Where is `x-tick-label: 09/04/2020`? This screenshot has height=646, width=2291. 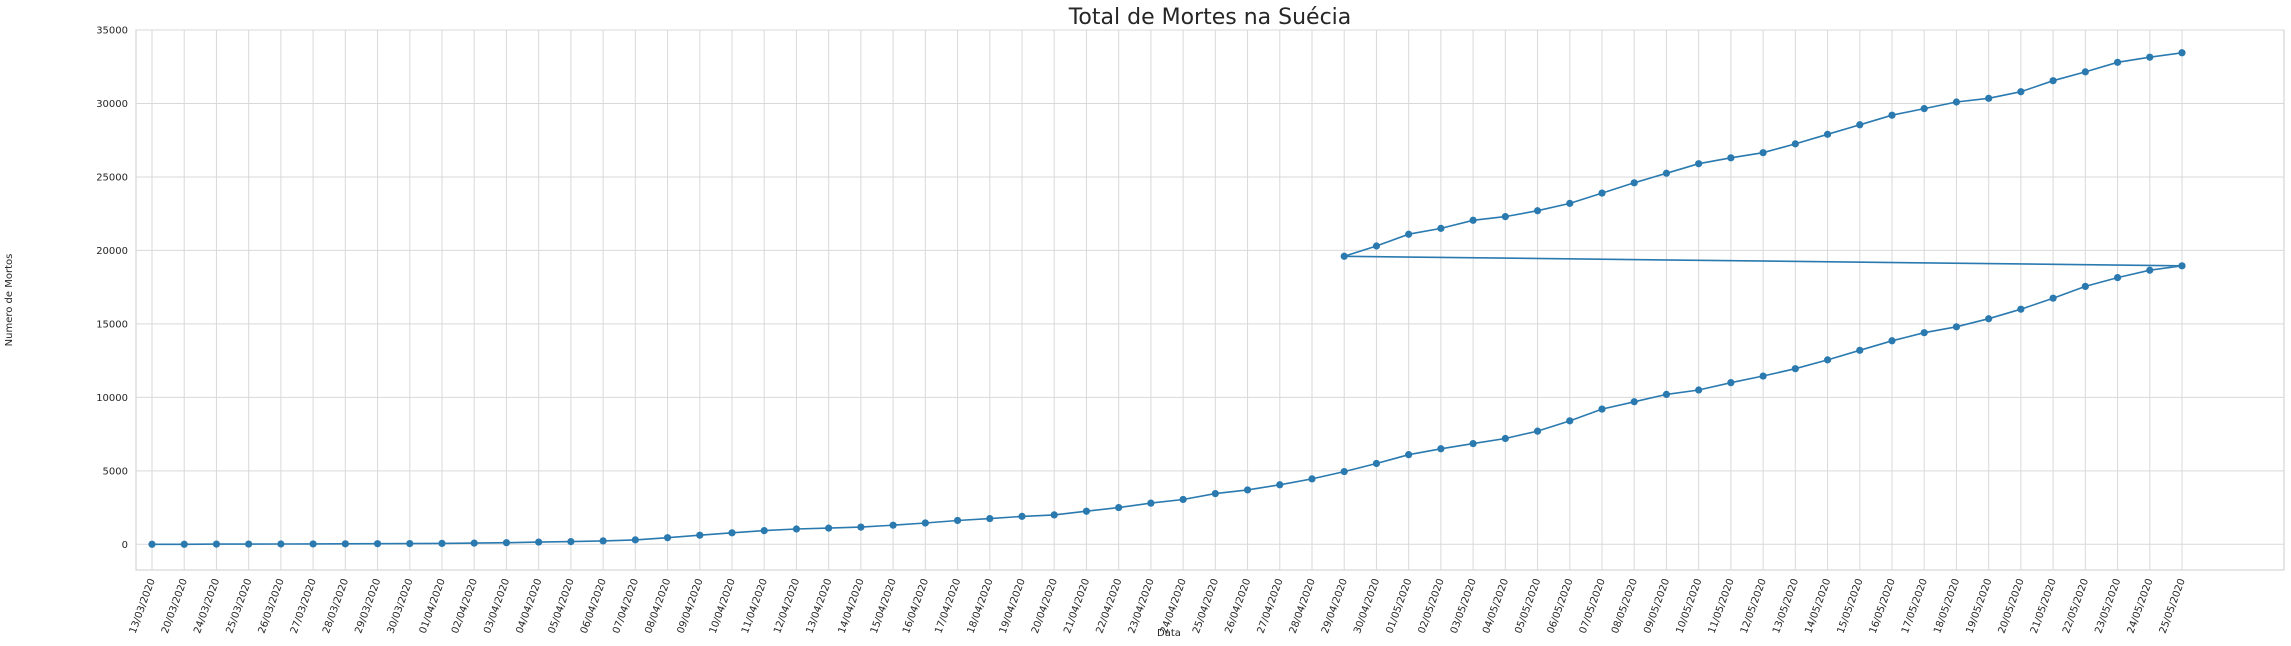
x-tick-label: 09/04/2020 is located at coordinates (691, 606).